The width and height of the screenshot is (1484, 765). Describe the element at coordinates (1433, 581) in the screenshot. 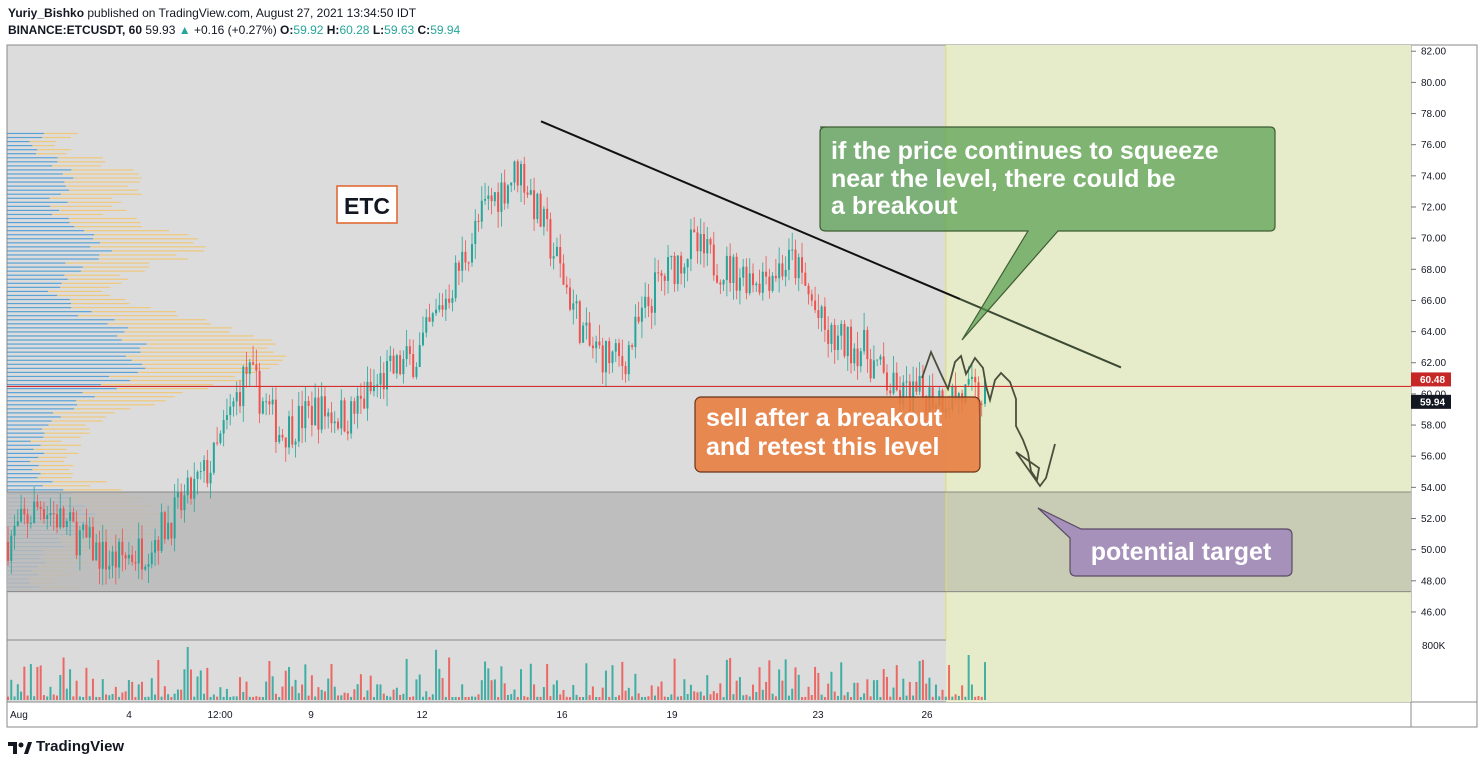

I see `price-tick-label: 48.00` at that location.